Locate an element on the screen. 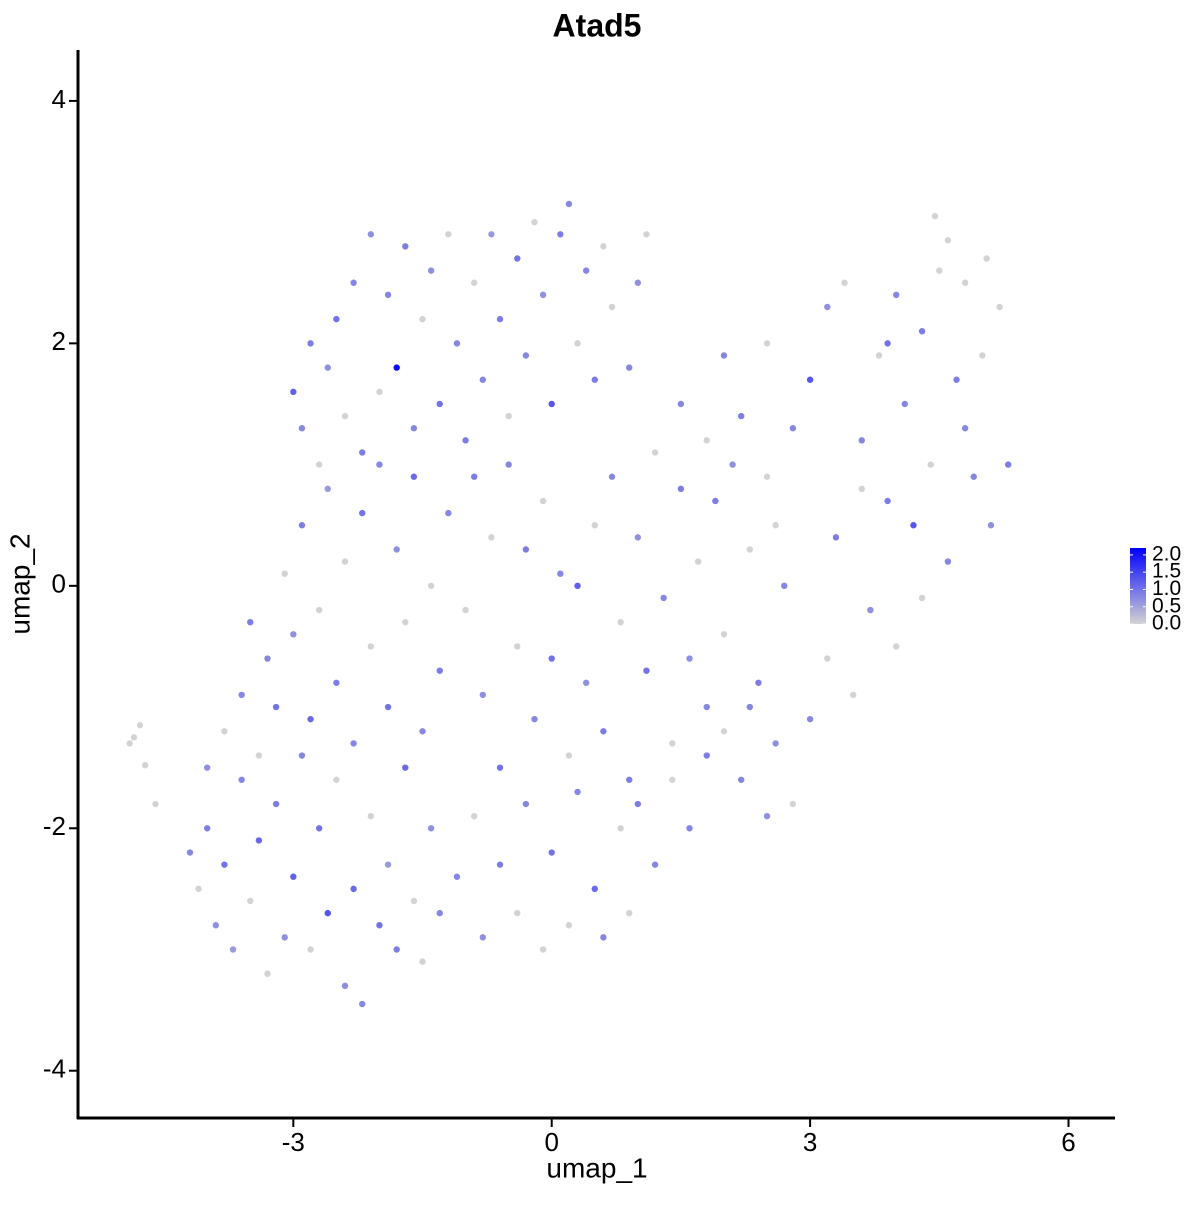 The width and height of the screenshot is (1200, 1205). colorbar-label: 2.0 is located at coordinates (1166, 553).